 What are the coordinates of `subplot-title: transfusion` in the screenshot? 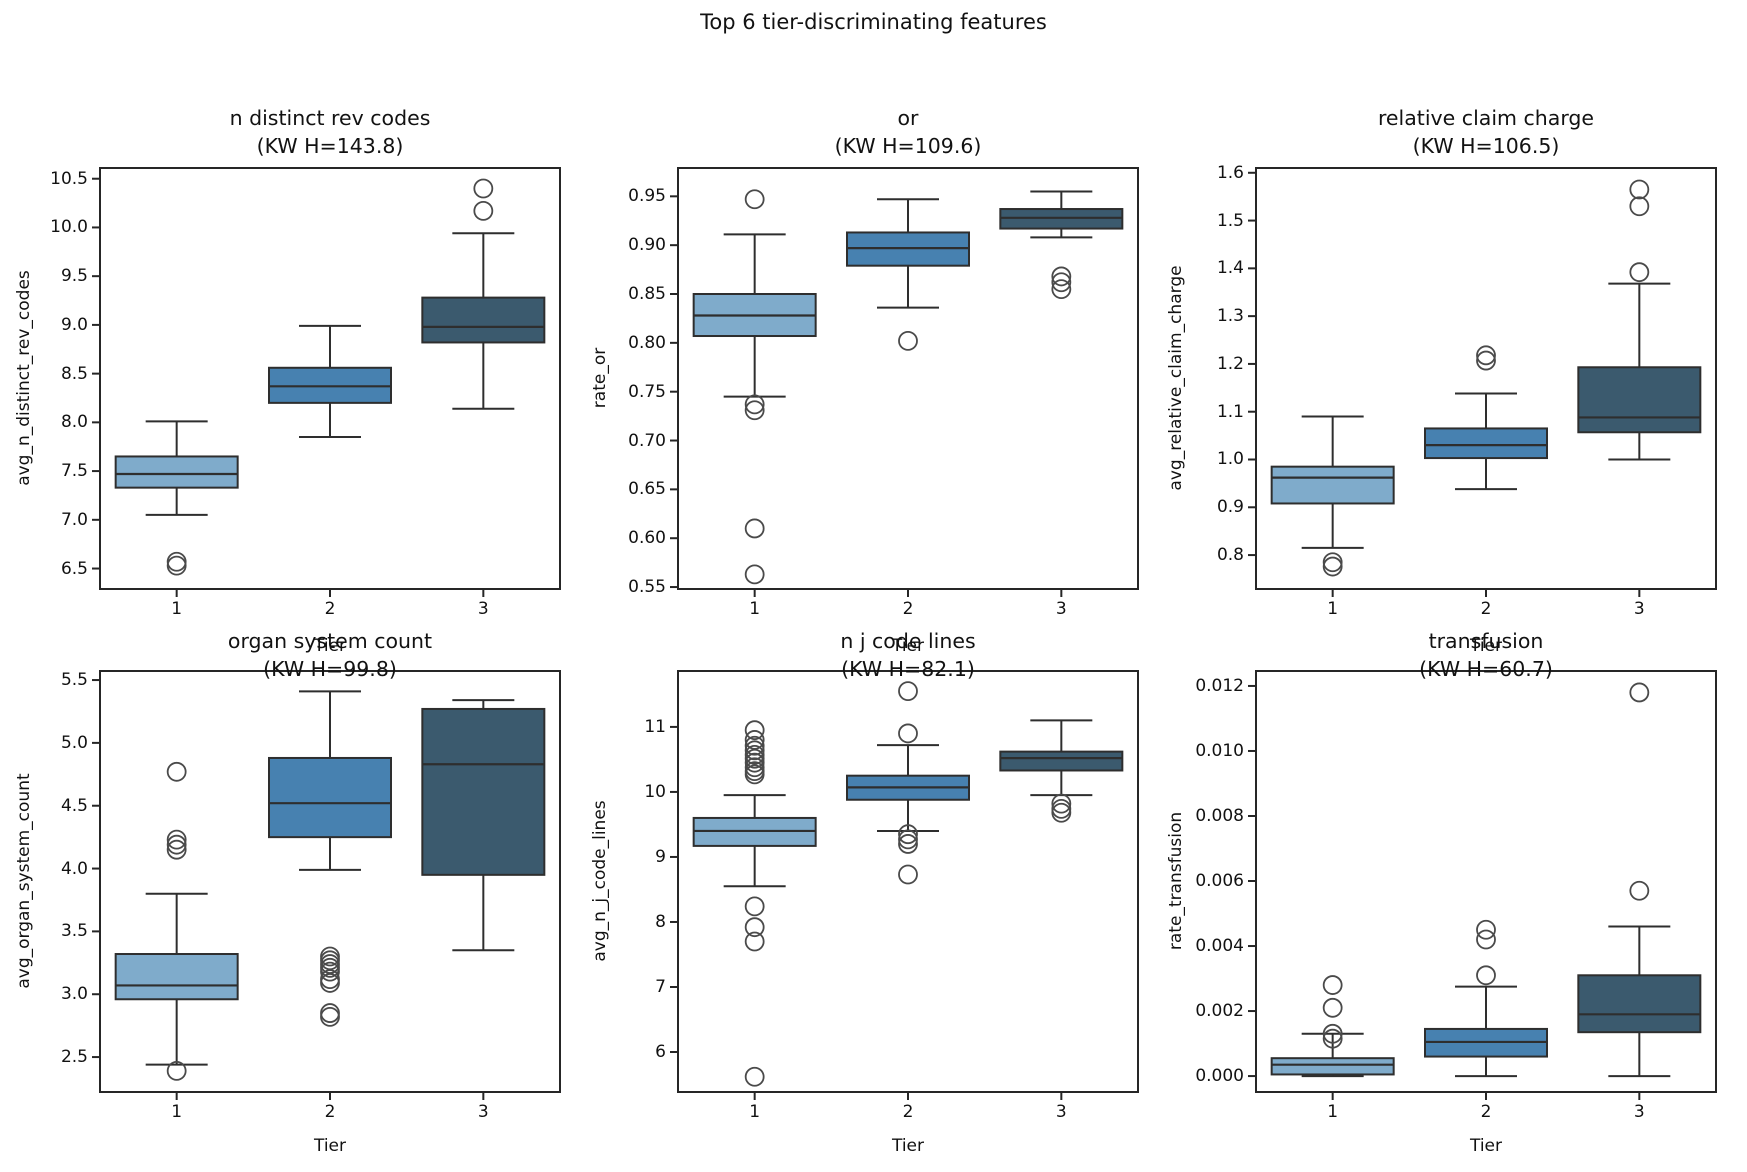 It's located at (1486, 641).